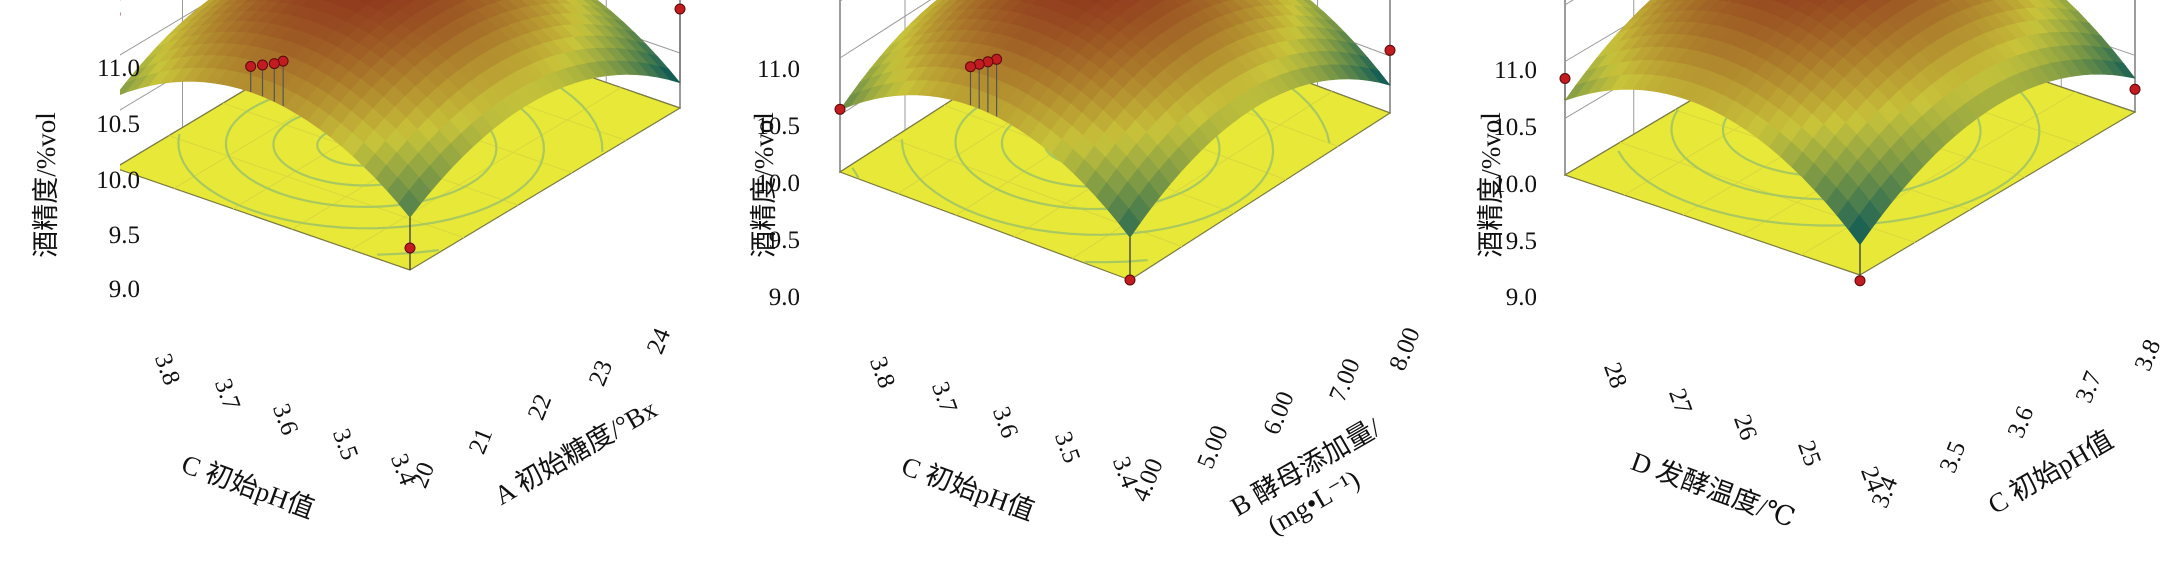 This screenshot has height=565, width=2170. What do you see at coordinates (1953, 457) in the screenshot?
I see `right-axis-tick: 3.5` at bounding box center [1953, 457].